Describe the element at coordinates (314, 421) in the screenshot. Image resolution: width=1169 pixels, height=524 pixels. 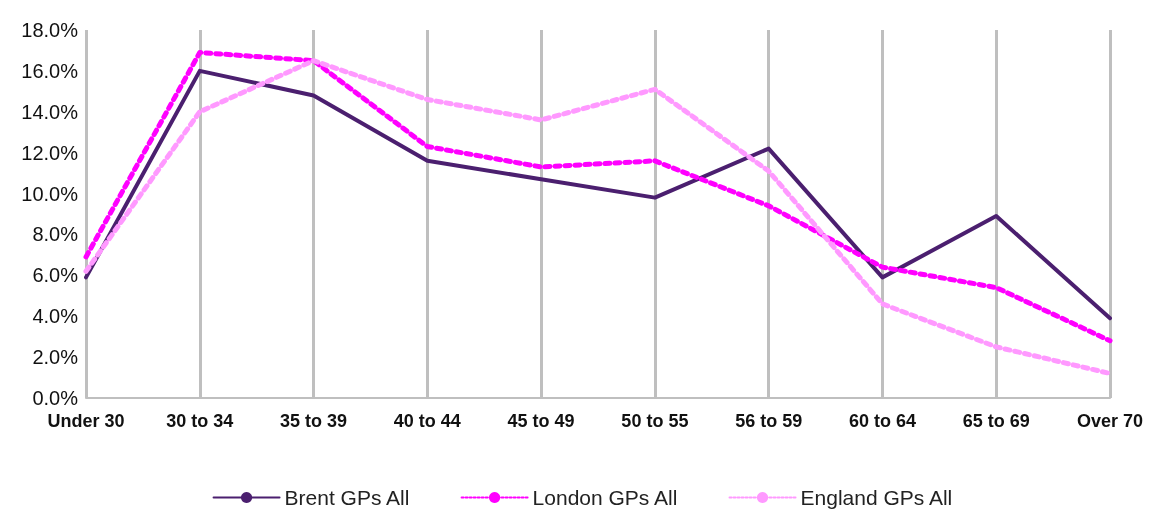
I see `x-tick-label: 35 to 39` at that location.